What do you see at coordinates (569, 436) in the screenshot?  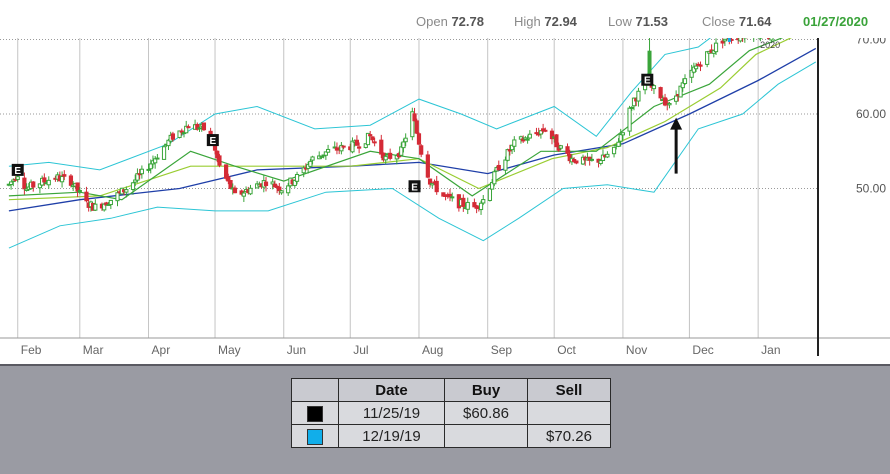 I see `sell-price: $70.26` at bounding box center [569, 436].